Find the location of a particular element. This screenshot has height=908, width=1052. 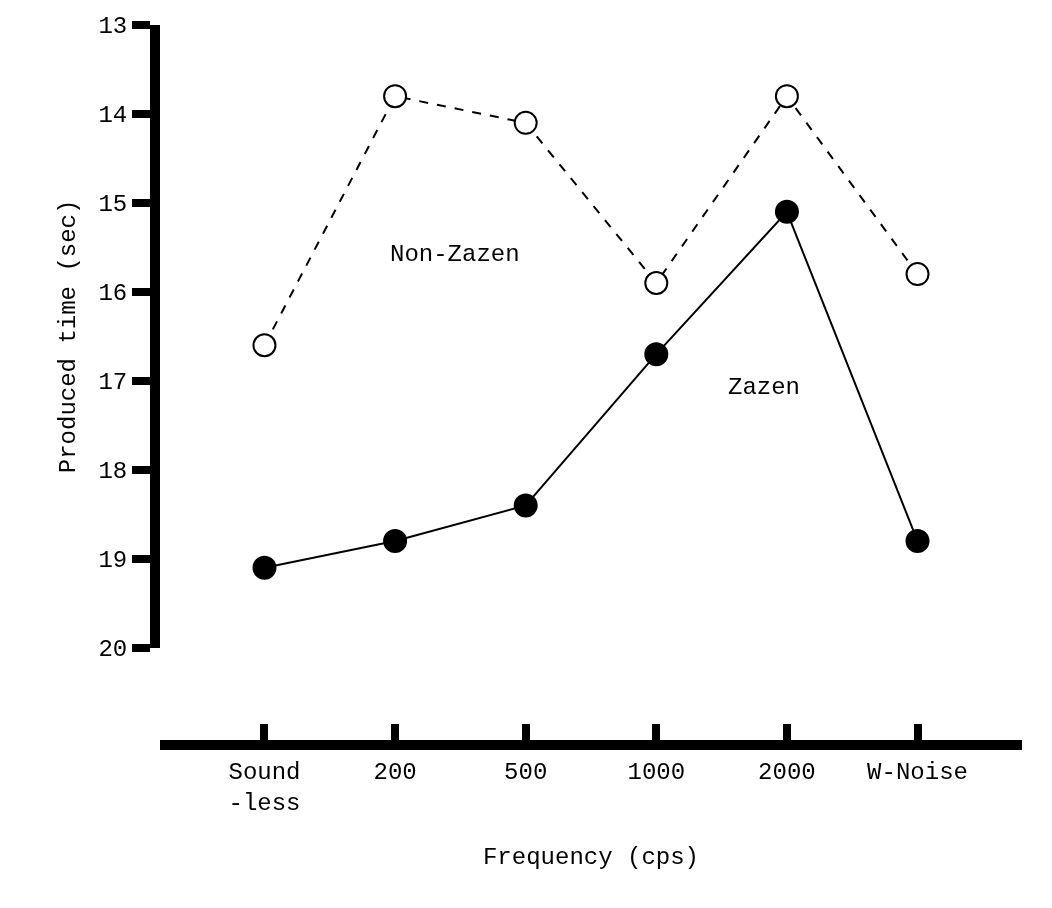

y-tick-label: 17 is located at coordinates (113, 383).